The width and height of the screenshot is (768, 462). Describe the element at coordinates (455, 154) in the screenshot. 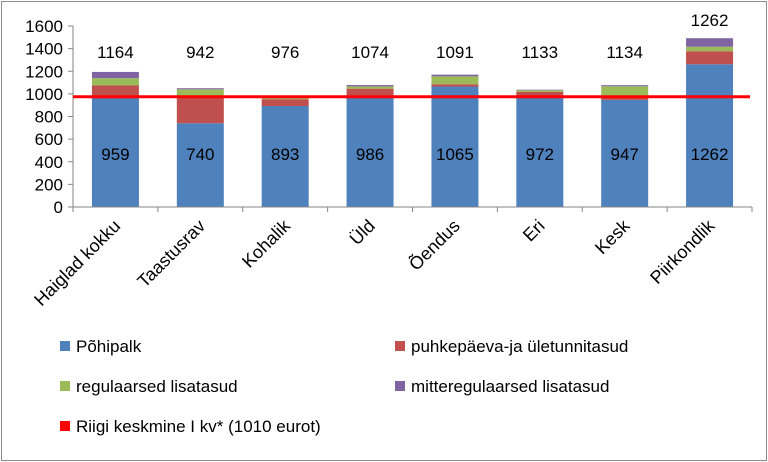

I see `base-value-label: 1065` at that location.